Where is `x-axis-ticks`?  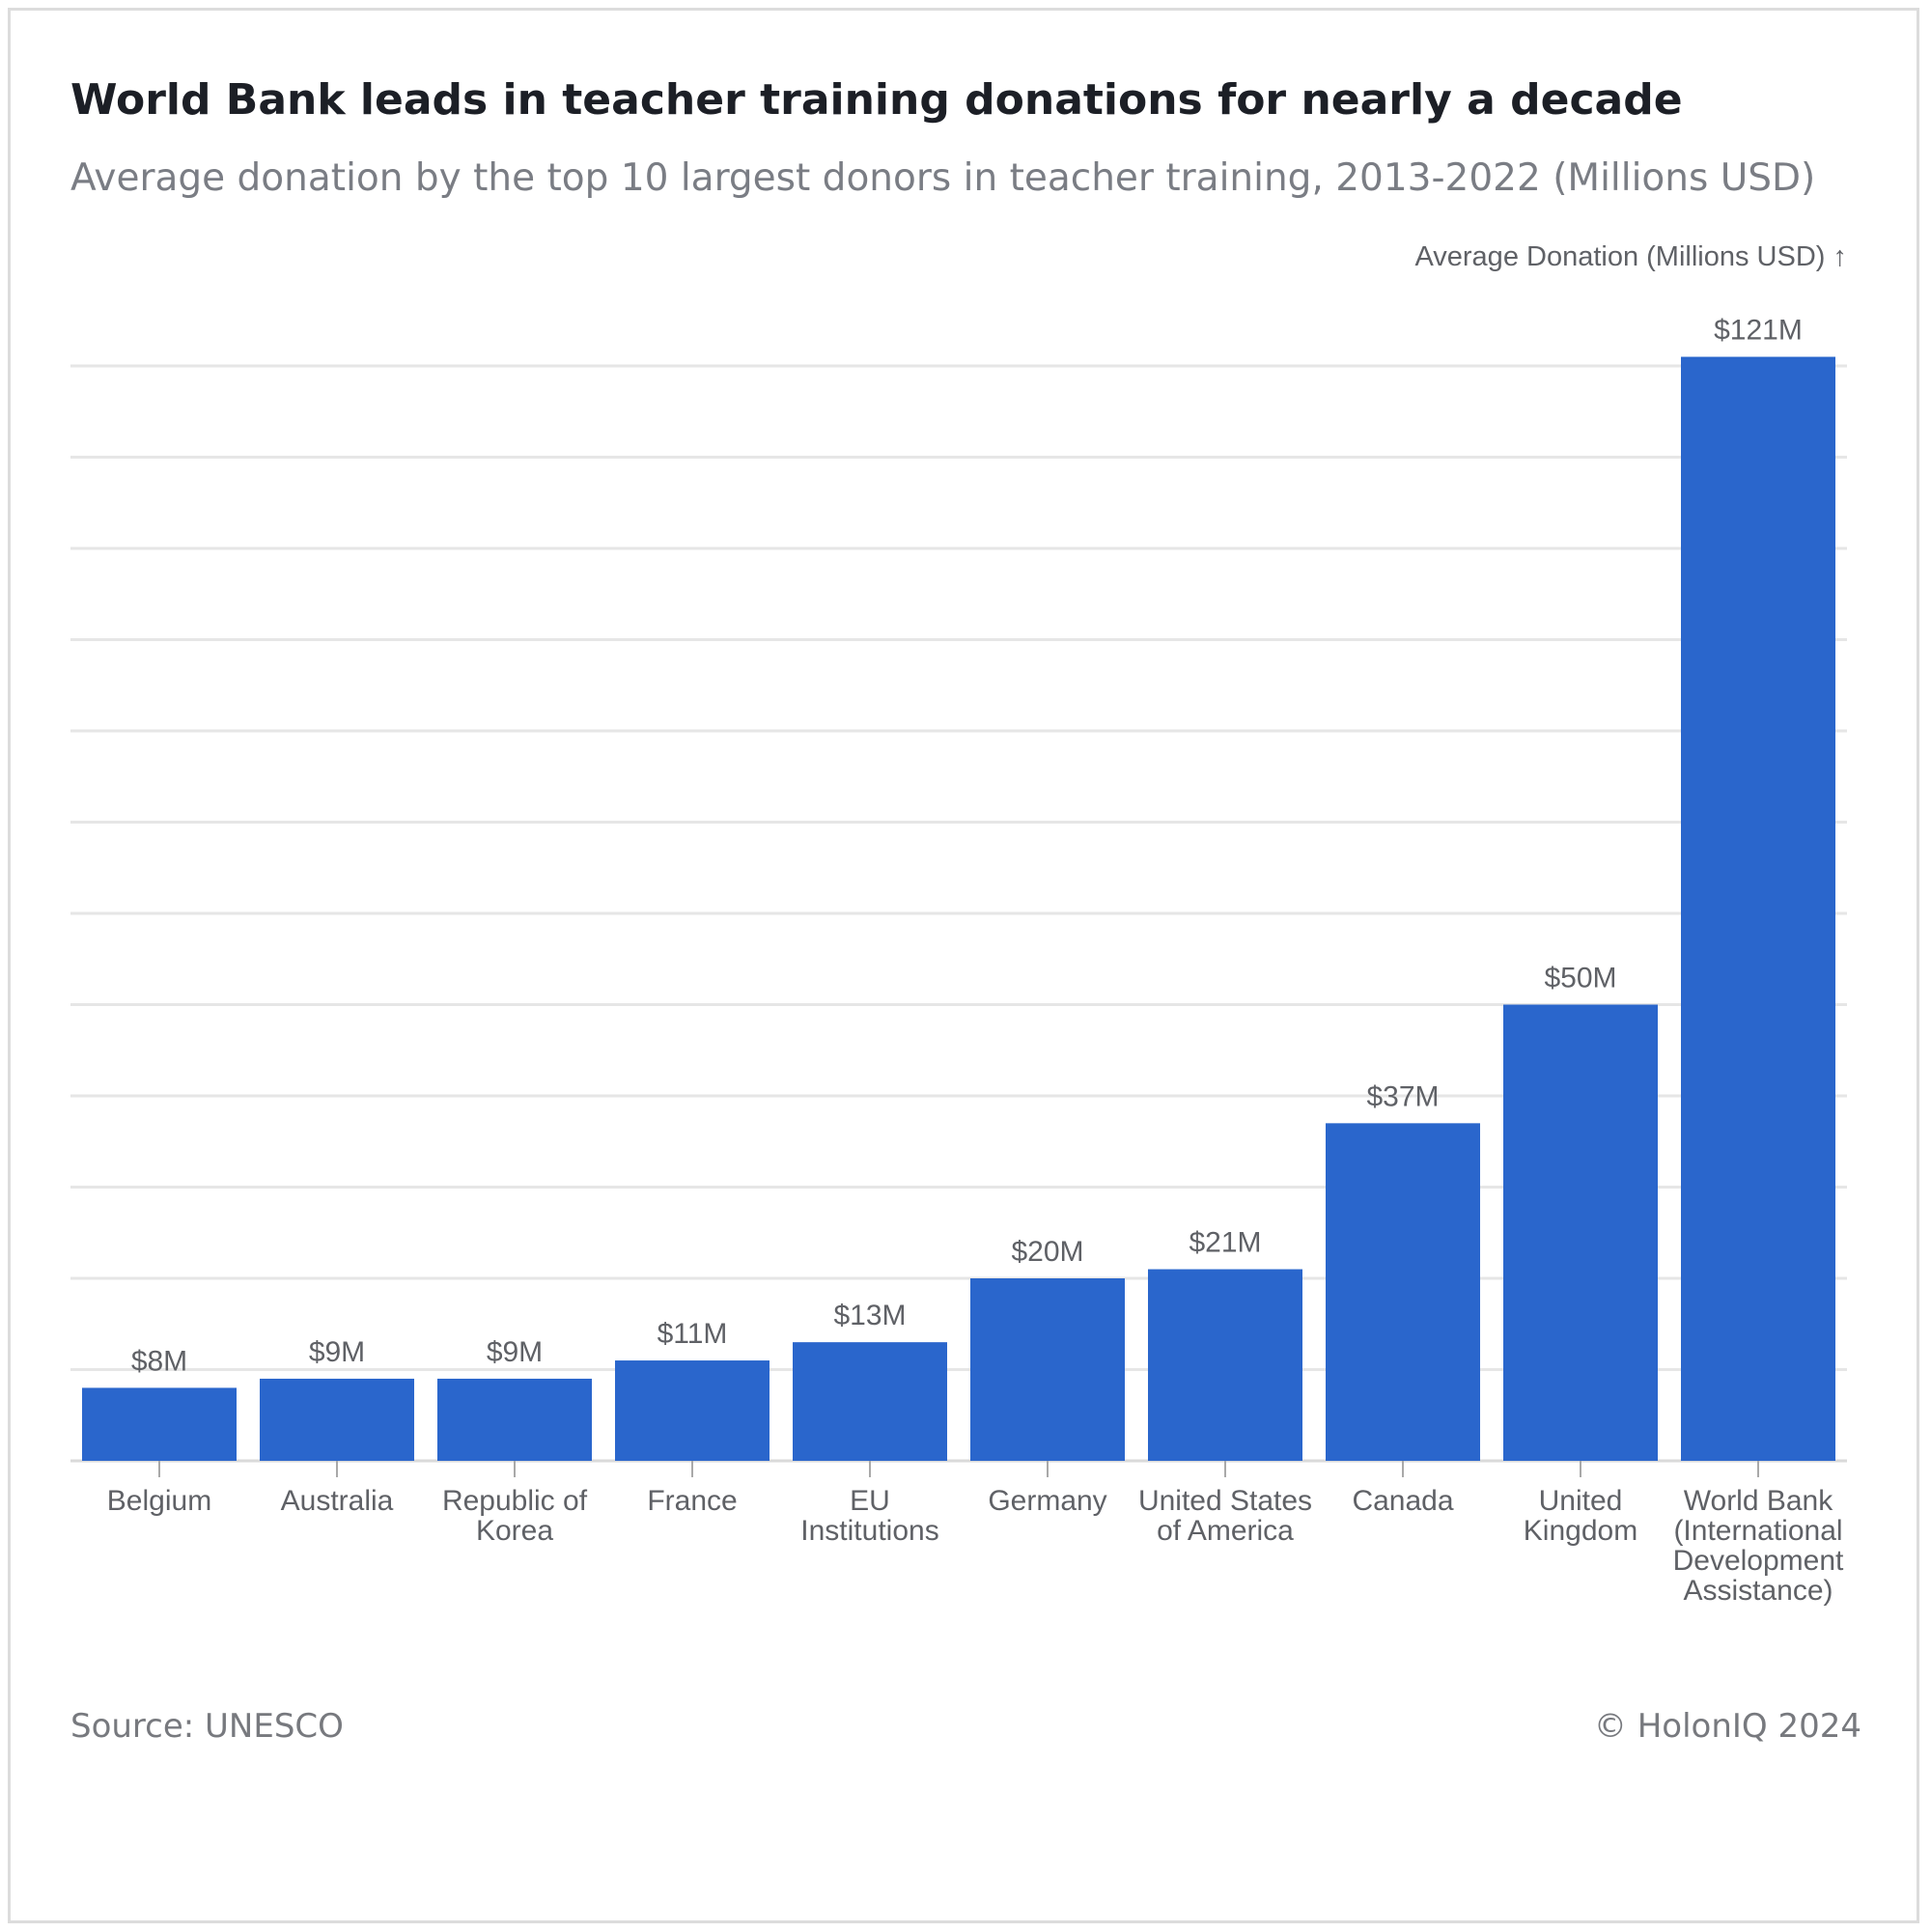
x-axis-ticks is located at coordinates (958, 1469).